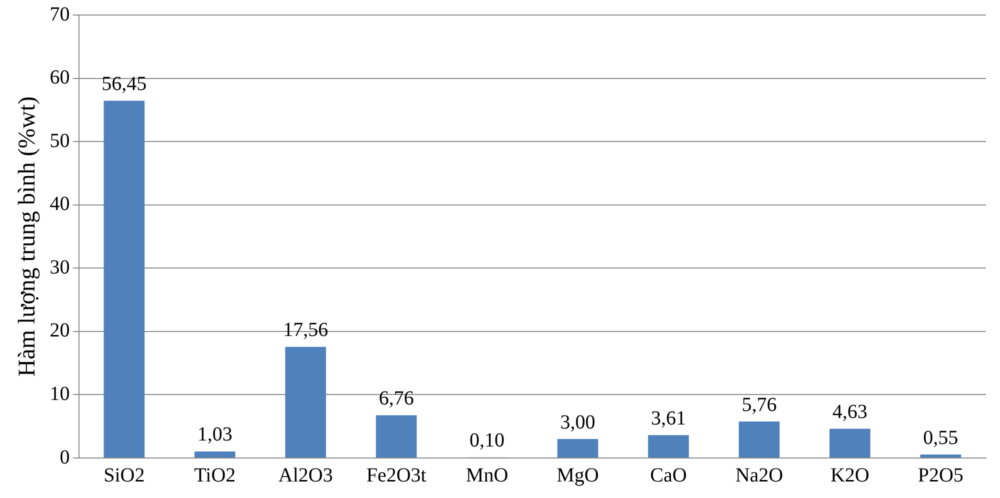 This screenshot has width=1000, height=498. What do you see at coordinates (60, 77) in the screenshot?
I see `y-tick-label: 60` at bounding box center [60, 77].